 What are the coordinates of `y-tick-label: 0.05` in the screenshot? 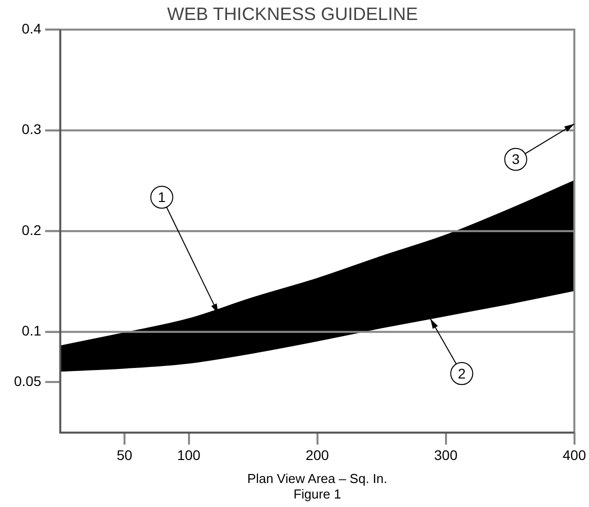 It's located at (28, 381).